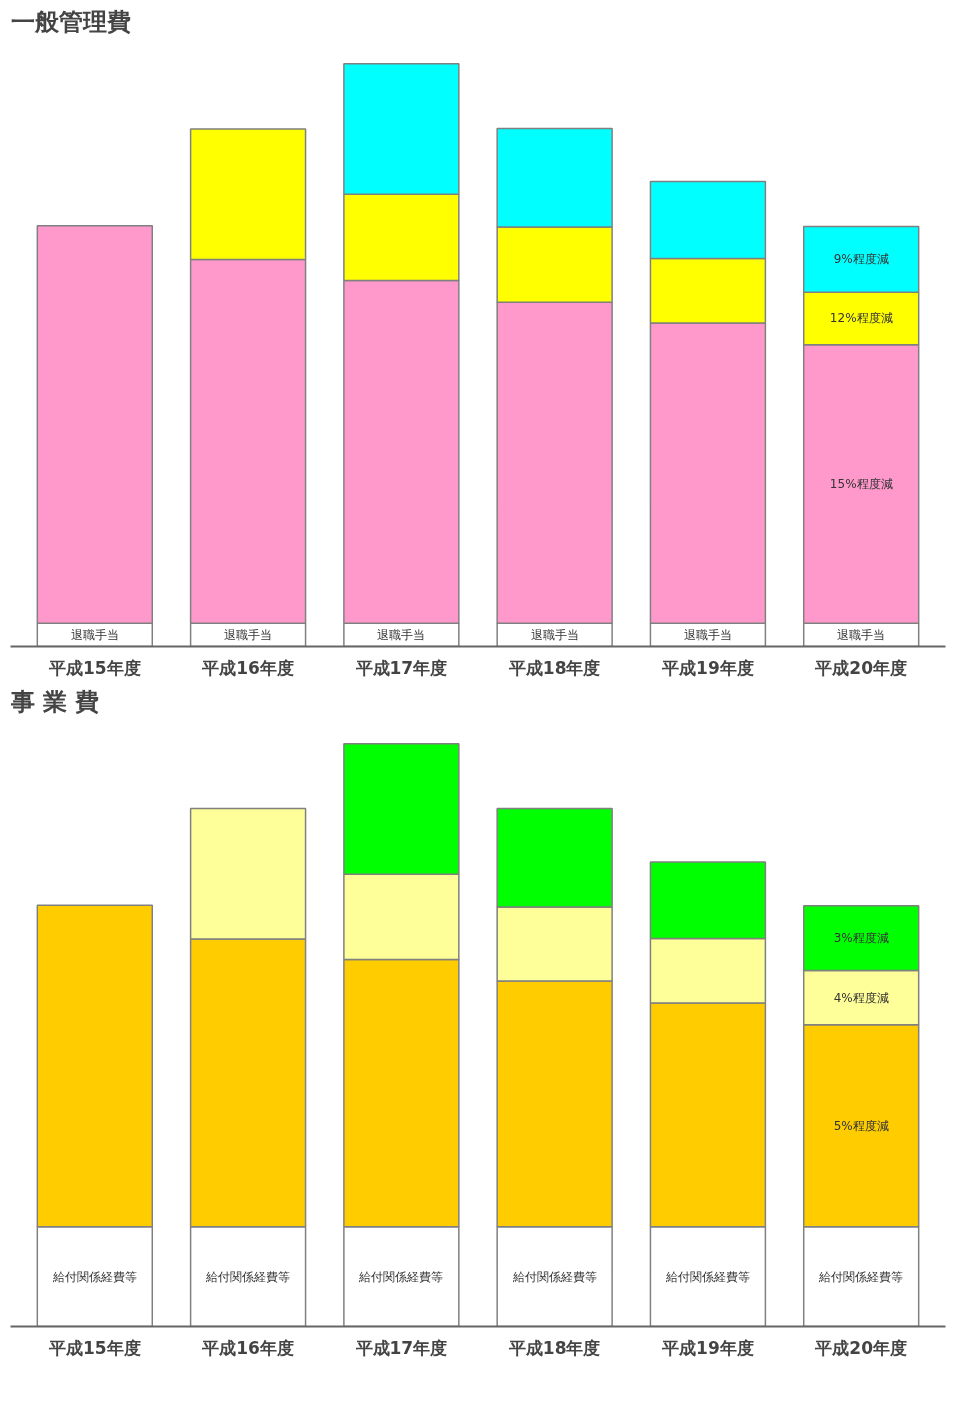 The width and height of the screenshot is (955, 1409). I want to click on series-label: 9%程度減, so click(861, 259).